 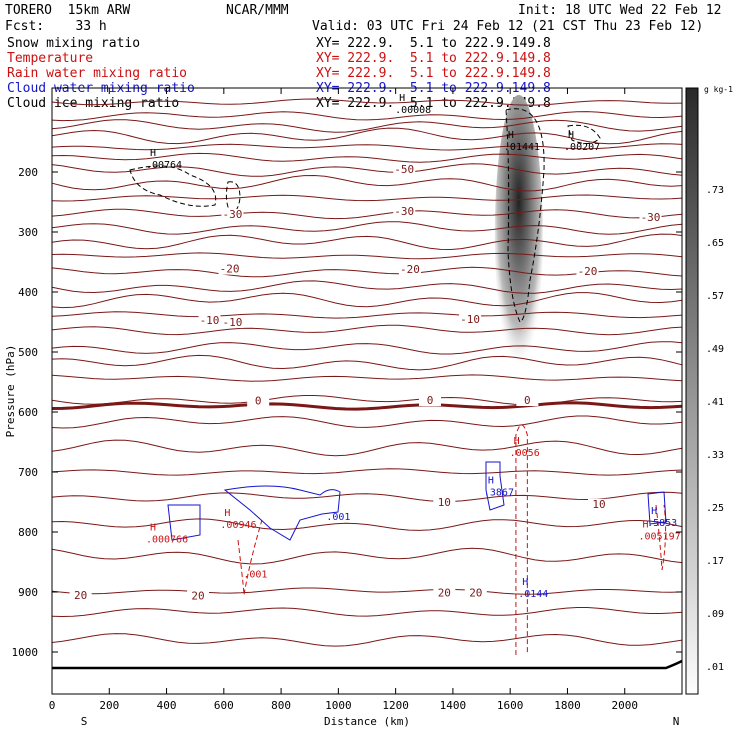 What do you see at coordinates (453, 705) in the screenshot?
I see `x-tick-label: 1400` at bounding box center [453, 705].